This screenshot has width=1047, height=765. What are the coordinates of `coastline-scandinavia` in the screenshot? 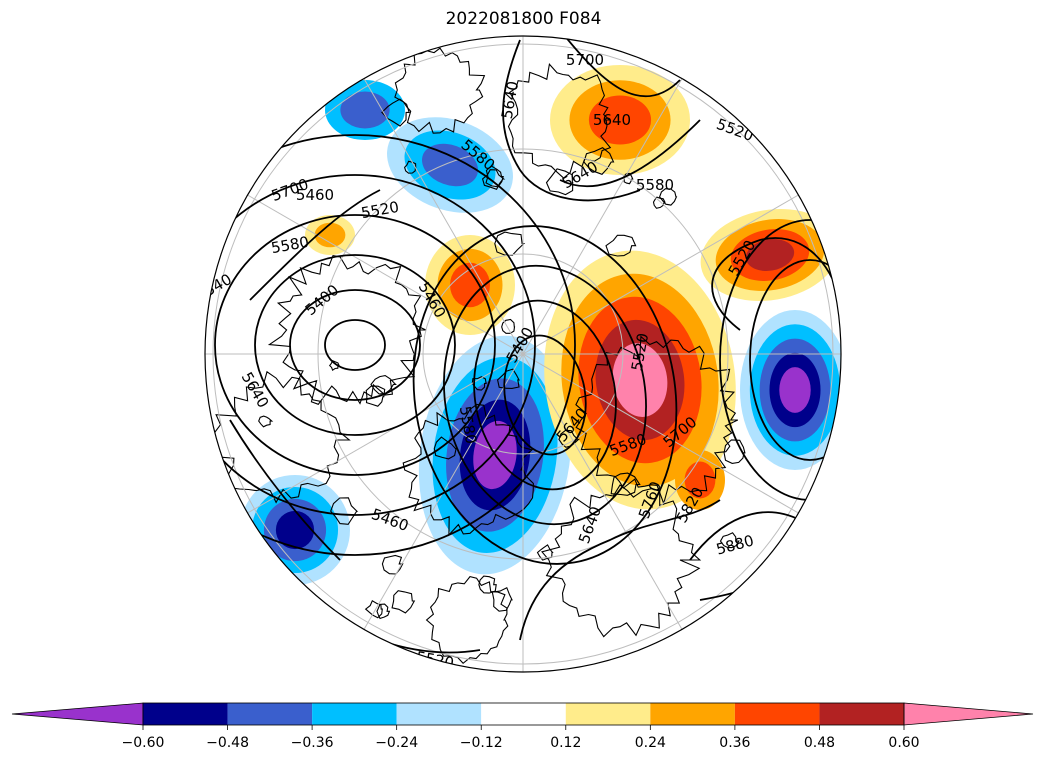 It's located at (657, 420).